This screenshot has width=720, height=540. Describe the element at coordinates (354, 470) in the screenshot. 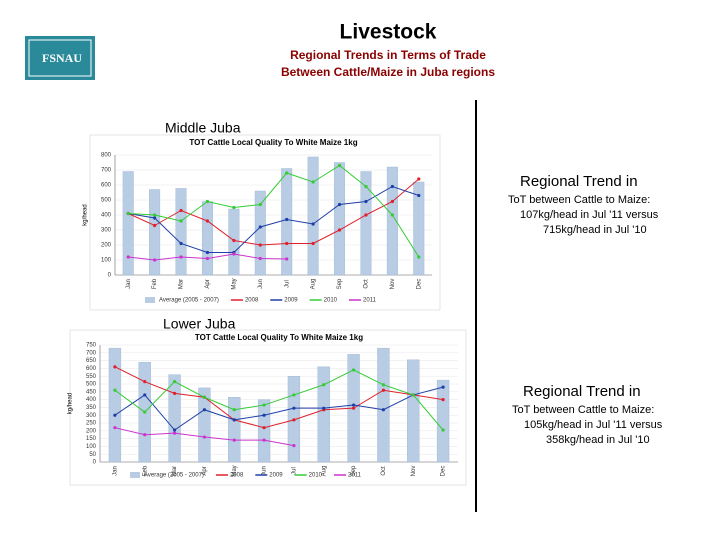

I see `x-tick-label: Sep` at that location.